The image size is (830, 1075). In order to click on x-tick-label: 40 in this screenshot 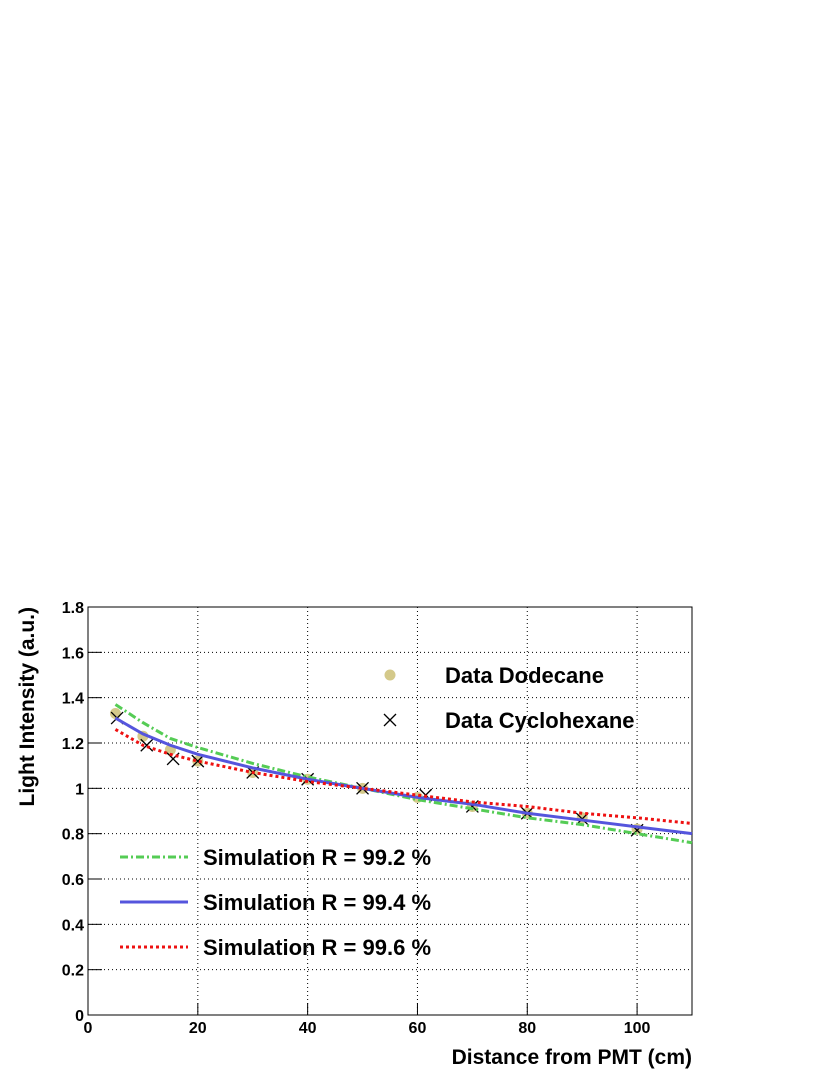, I will do `click(308, 1028)`.